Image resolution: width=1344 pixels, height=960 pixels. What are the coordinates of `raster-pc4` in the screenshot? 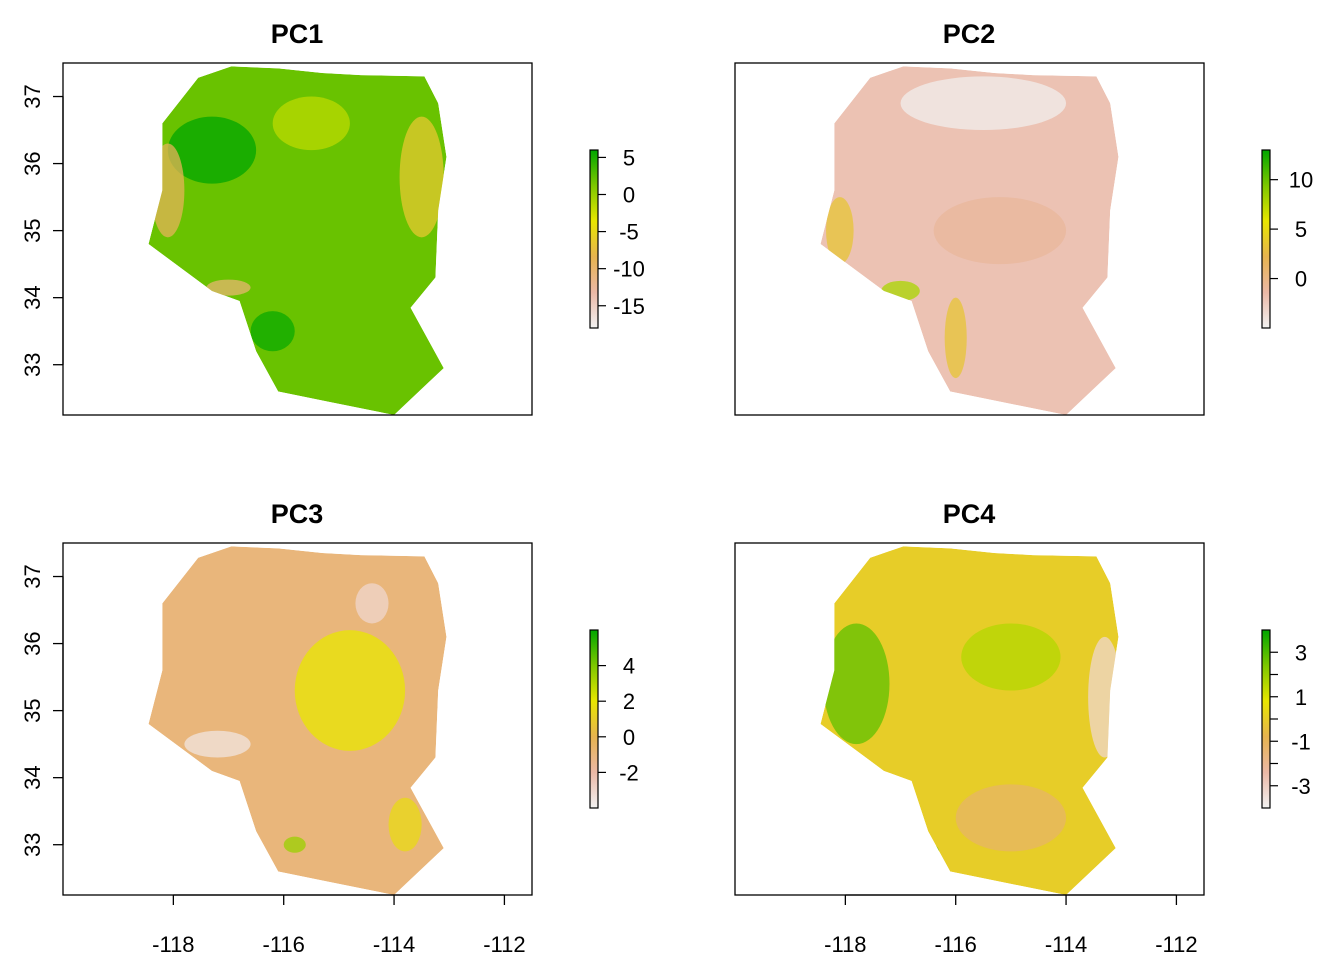 It's located at (969, 720).